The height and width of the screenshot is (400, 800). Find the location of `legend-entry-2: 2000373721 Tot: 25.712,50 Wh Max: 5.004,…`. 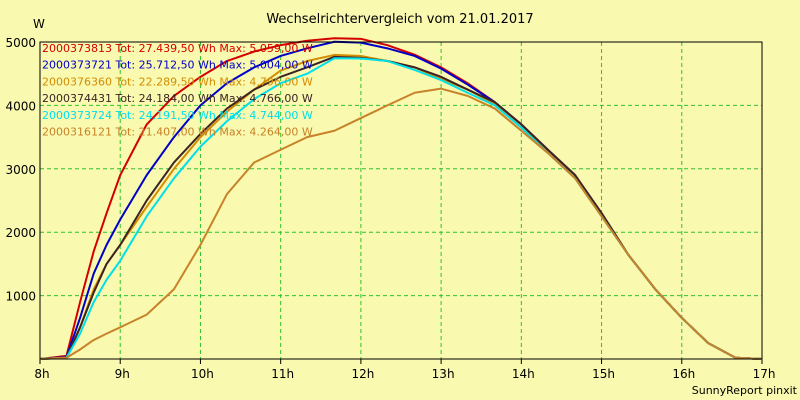

legend-entry-2: 2000373721 Tot: 25.712,50 Wh Max: 5.004,… is located at coordinates (177, 65).